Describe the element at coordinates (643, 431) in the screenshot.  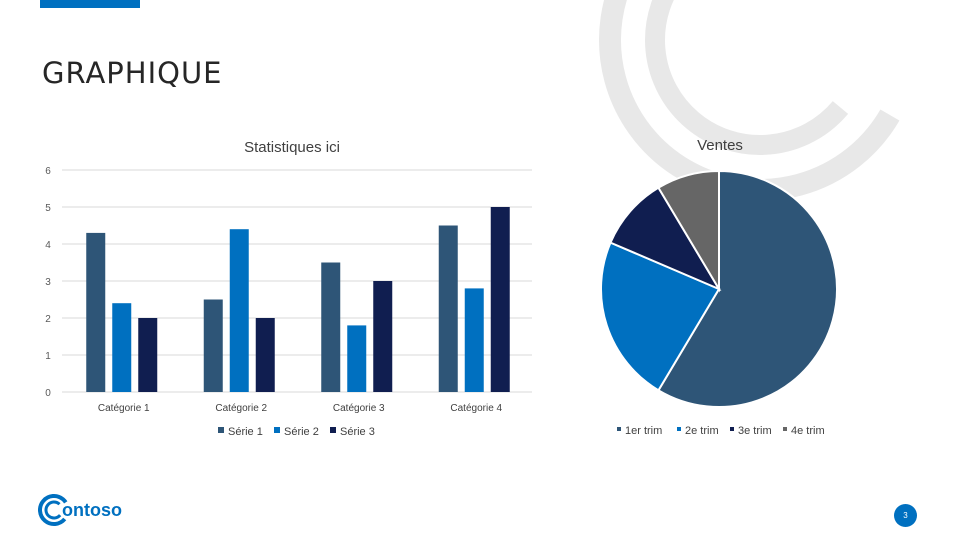
I see `legend-label: 1er trim` at that location.